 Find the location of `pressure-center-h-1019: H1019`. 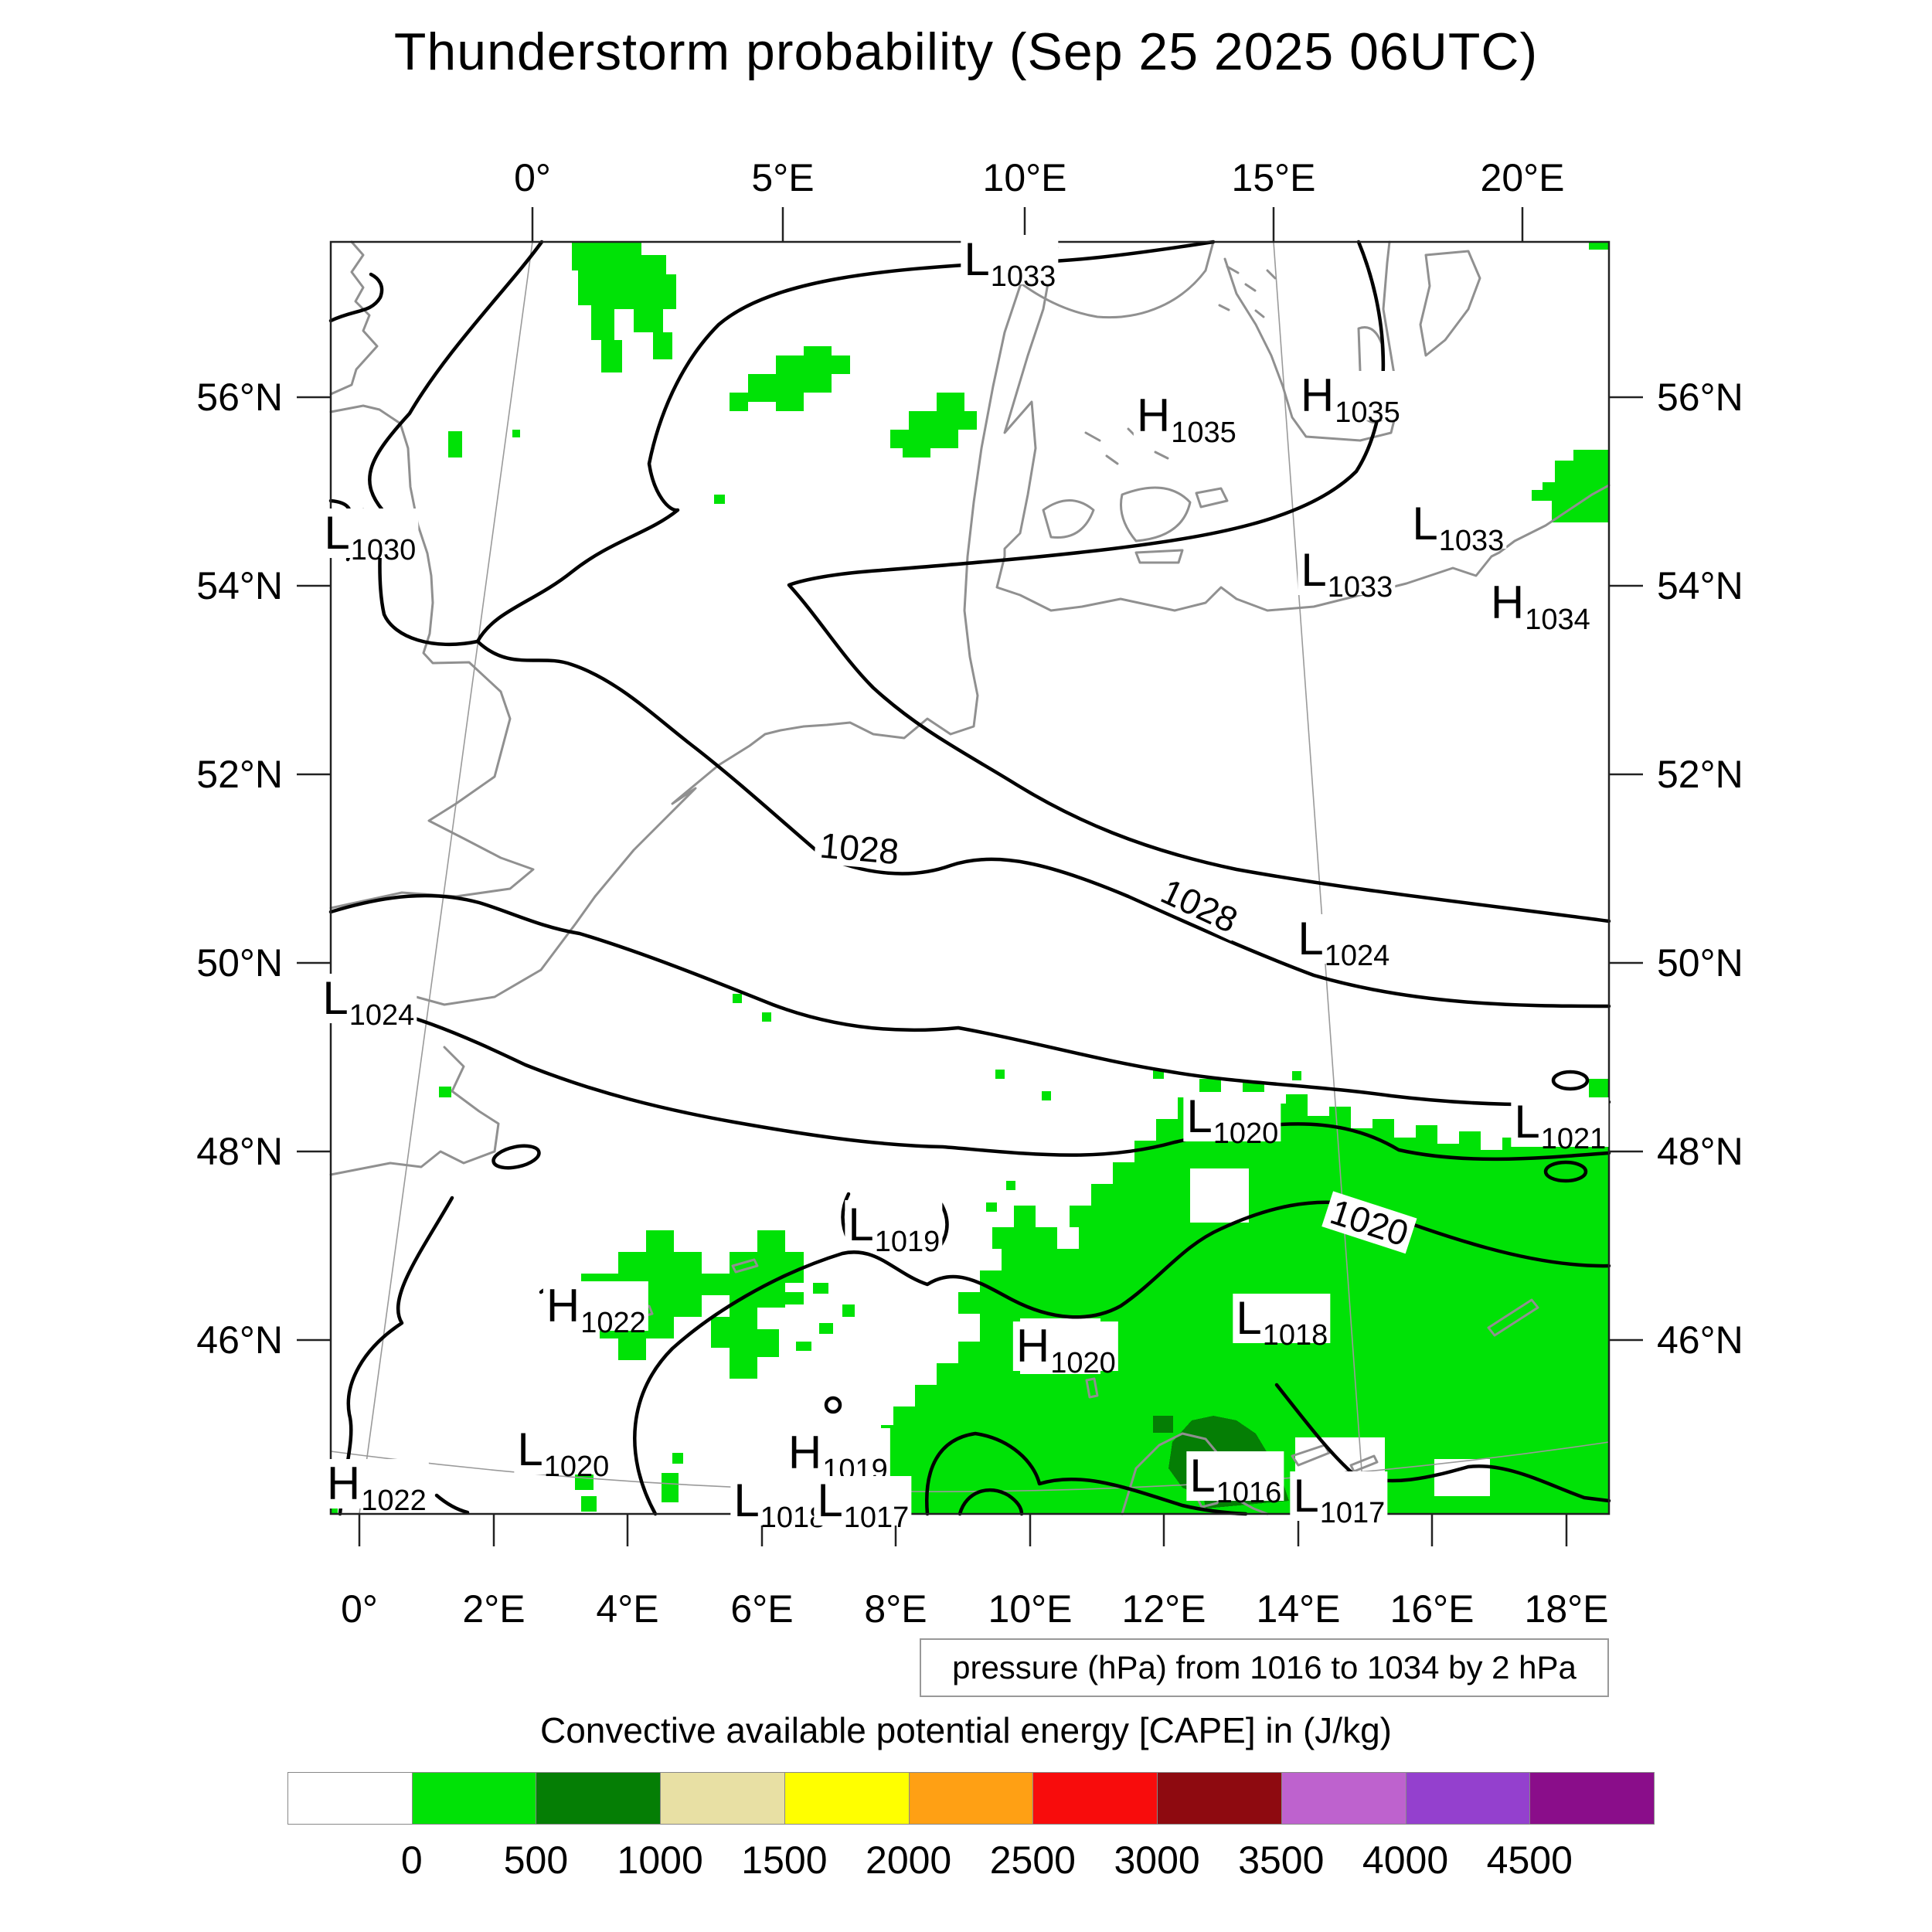

pressure-center-h-1019: H1019 is located at coordinates (837, 1456).